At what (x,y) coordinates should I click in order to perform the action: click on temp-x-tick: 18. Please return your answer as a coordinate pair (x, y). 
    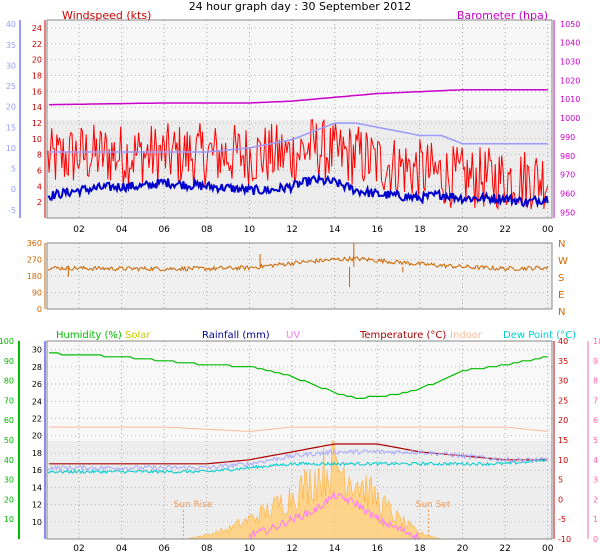
    Looking at the image, I should click on (420, 549).